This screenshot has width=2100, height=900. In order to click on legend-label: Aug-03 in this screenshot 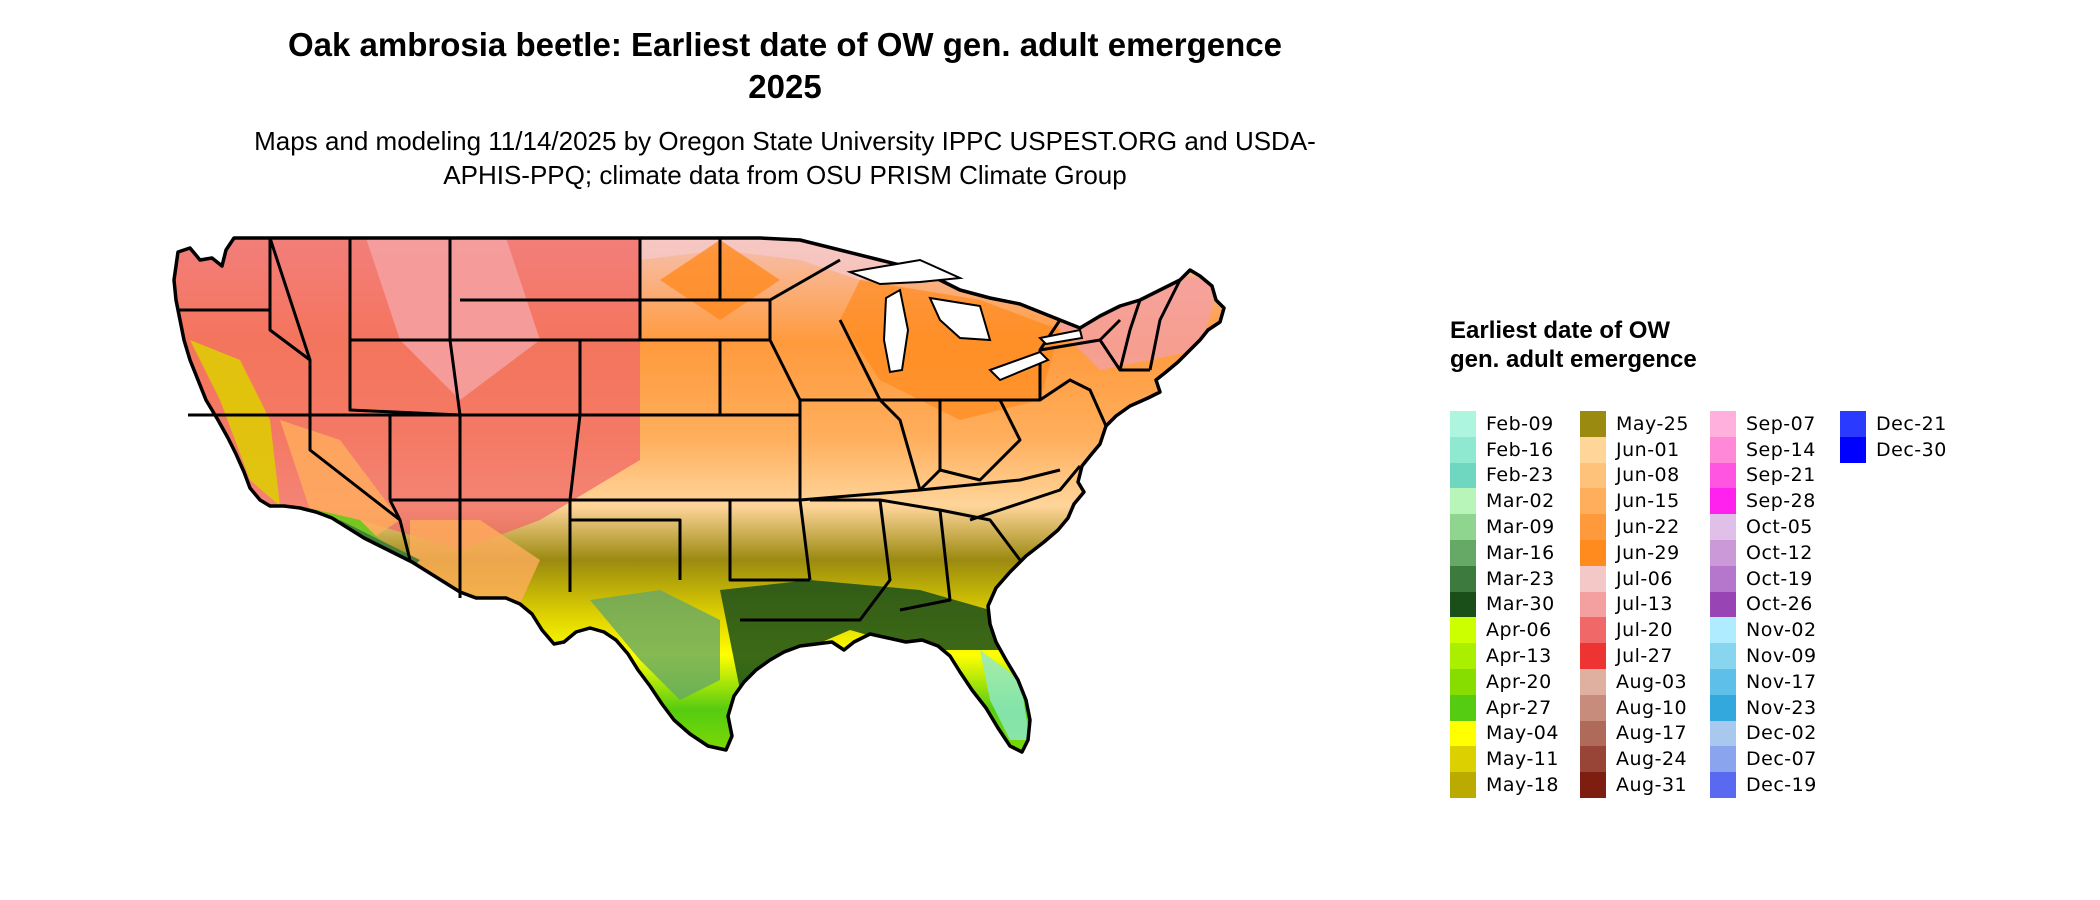, I will do `click(1652, 681)`.